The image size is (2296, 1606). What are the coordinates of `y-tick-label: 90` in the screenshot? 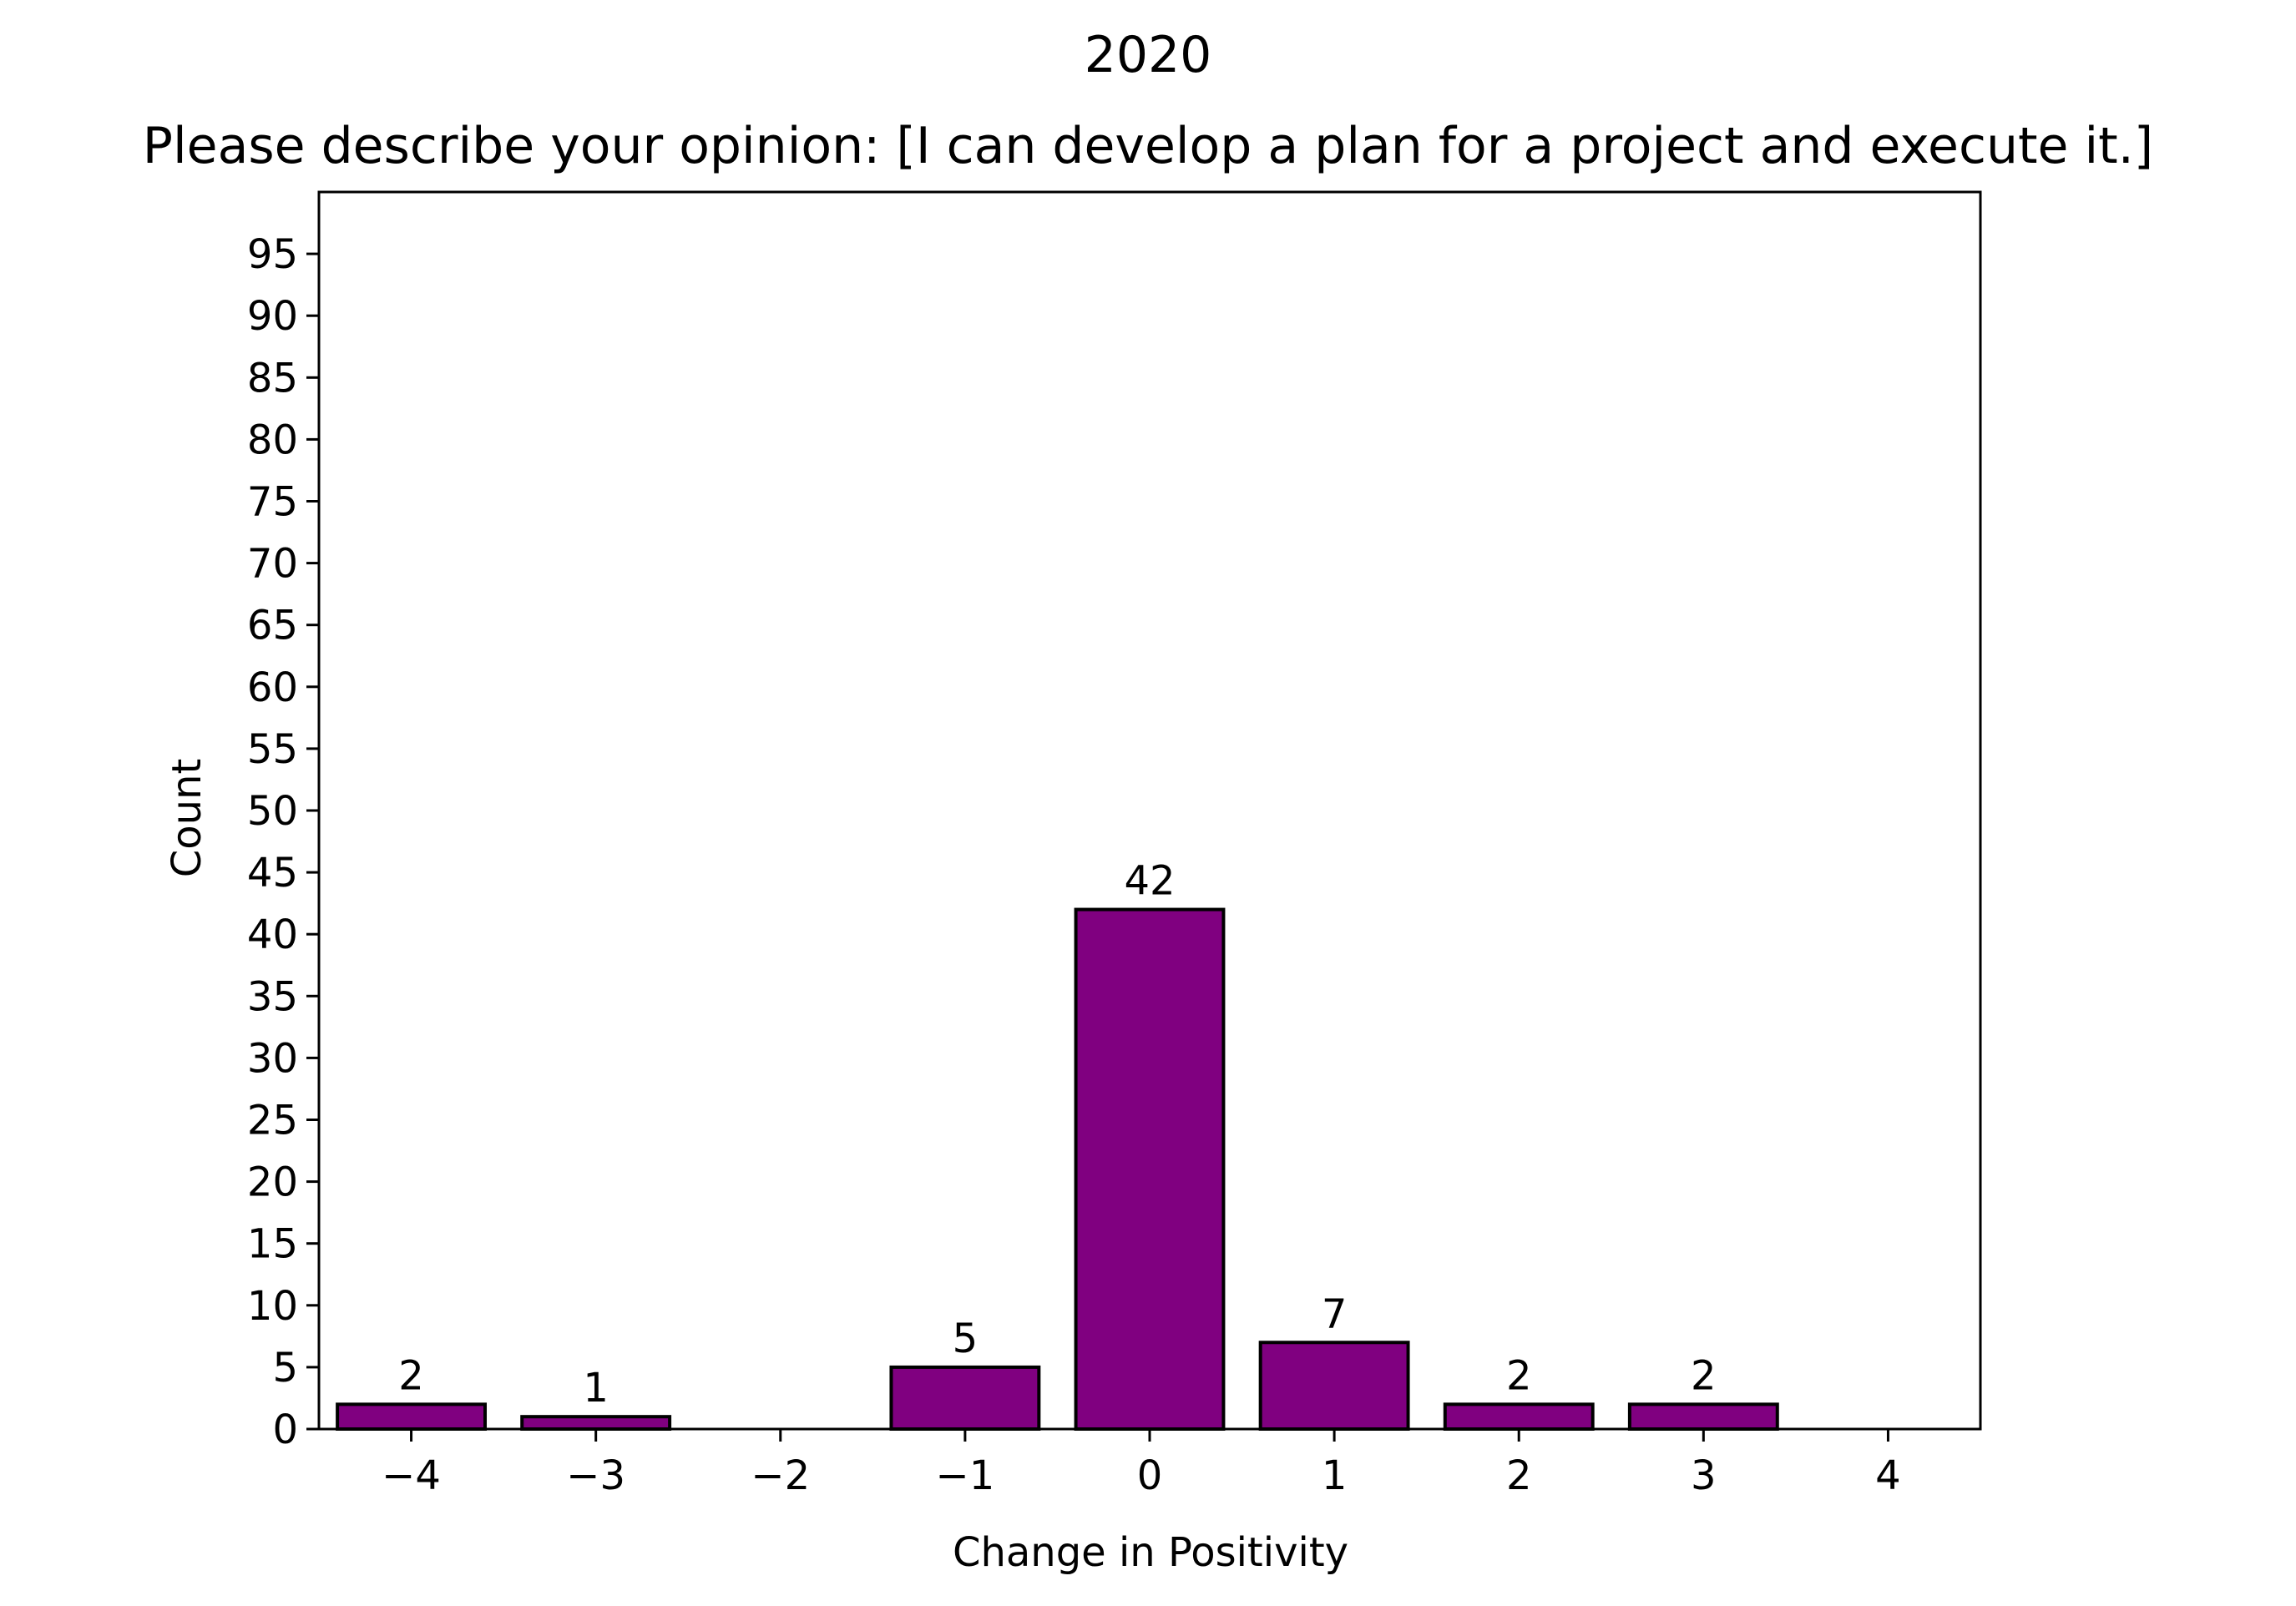 It's located at (272, 316).